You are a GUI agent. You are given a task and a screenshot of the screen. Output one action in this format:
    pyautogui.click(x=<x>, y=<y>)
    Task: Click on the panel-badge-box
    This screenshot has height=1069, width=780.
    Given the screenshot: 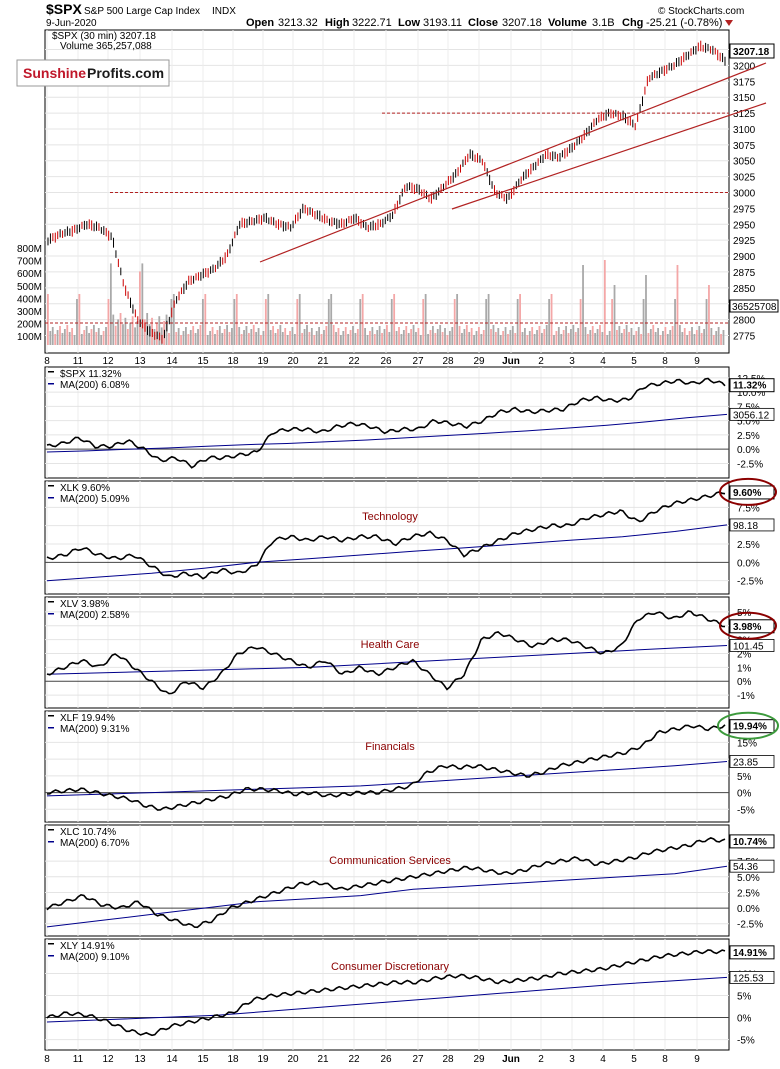 What is the action you would take?
    pyautogui.click(x=752, y=626)
    